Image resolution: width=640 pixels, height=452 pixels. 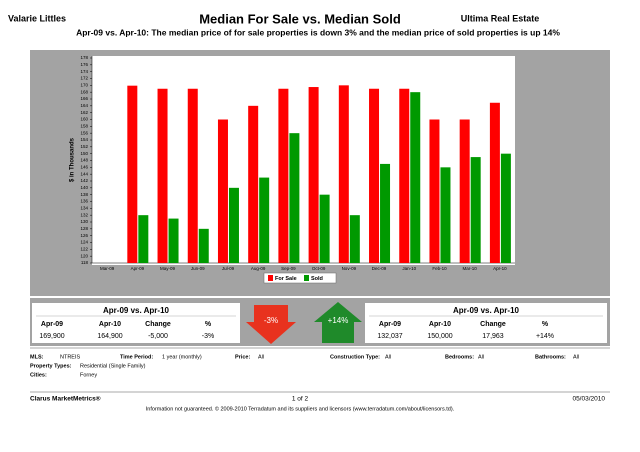 What do you see at coordinates (136, 357) in the screenshot?
I see `criteria-label: Time Period:` at bounding box center [136, 357].